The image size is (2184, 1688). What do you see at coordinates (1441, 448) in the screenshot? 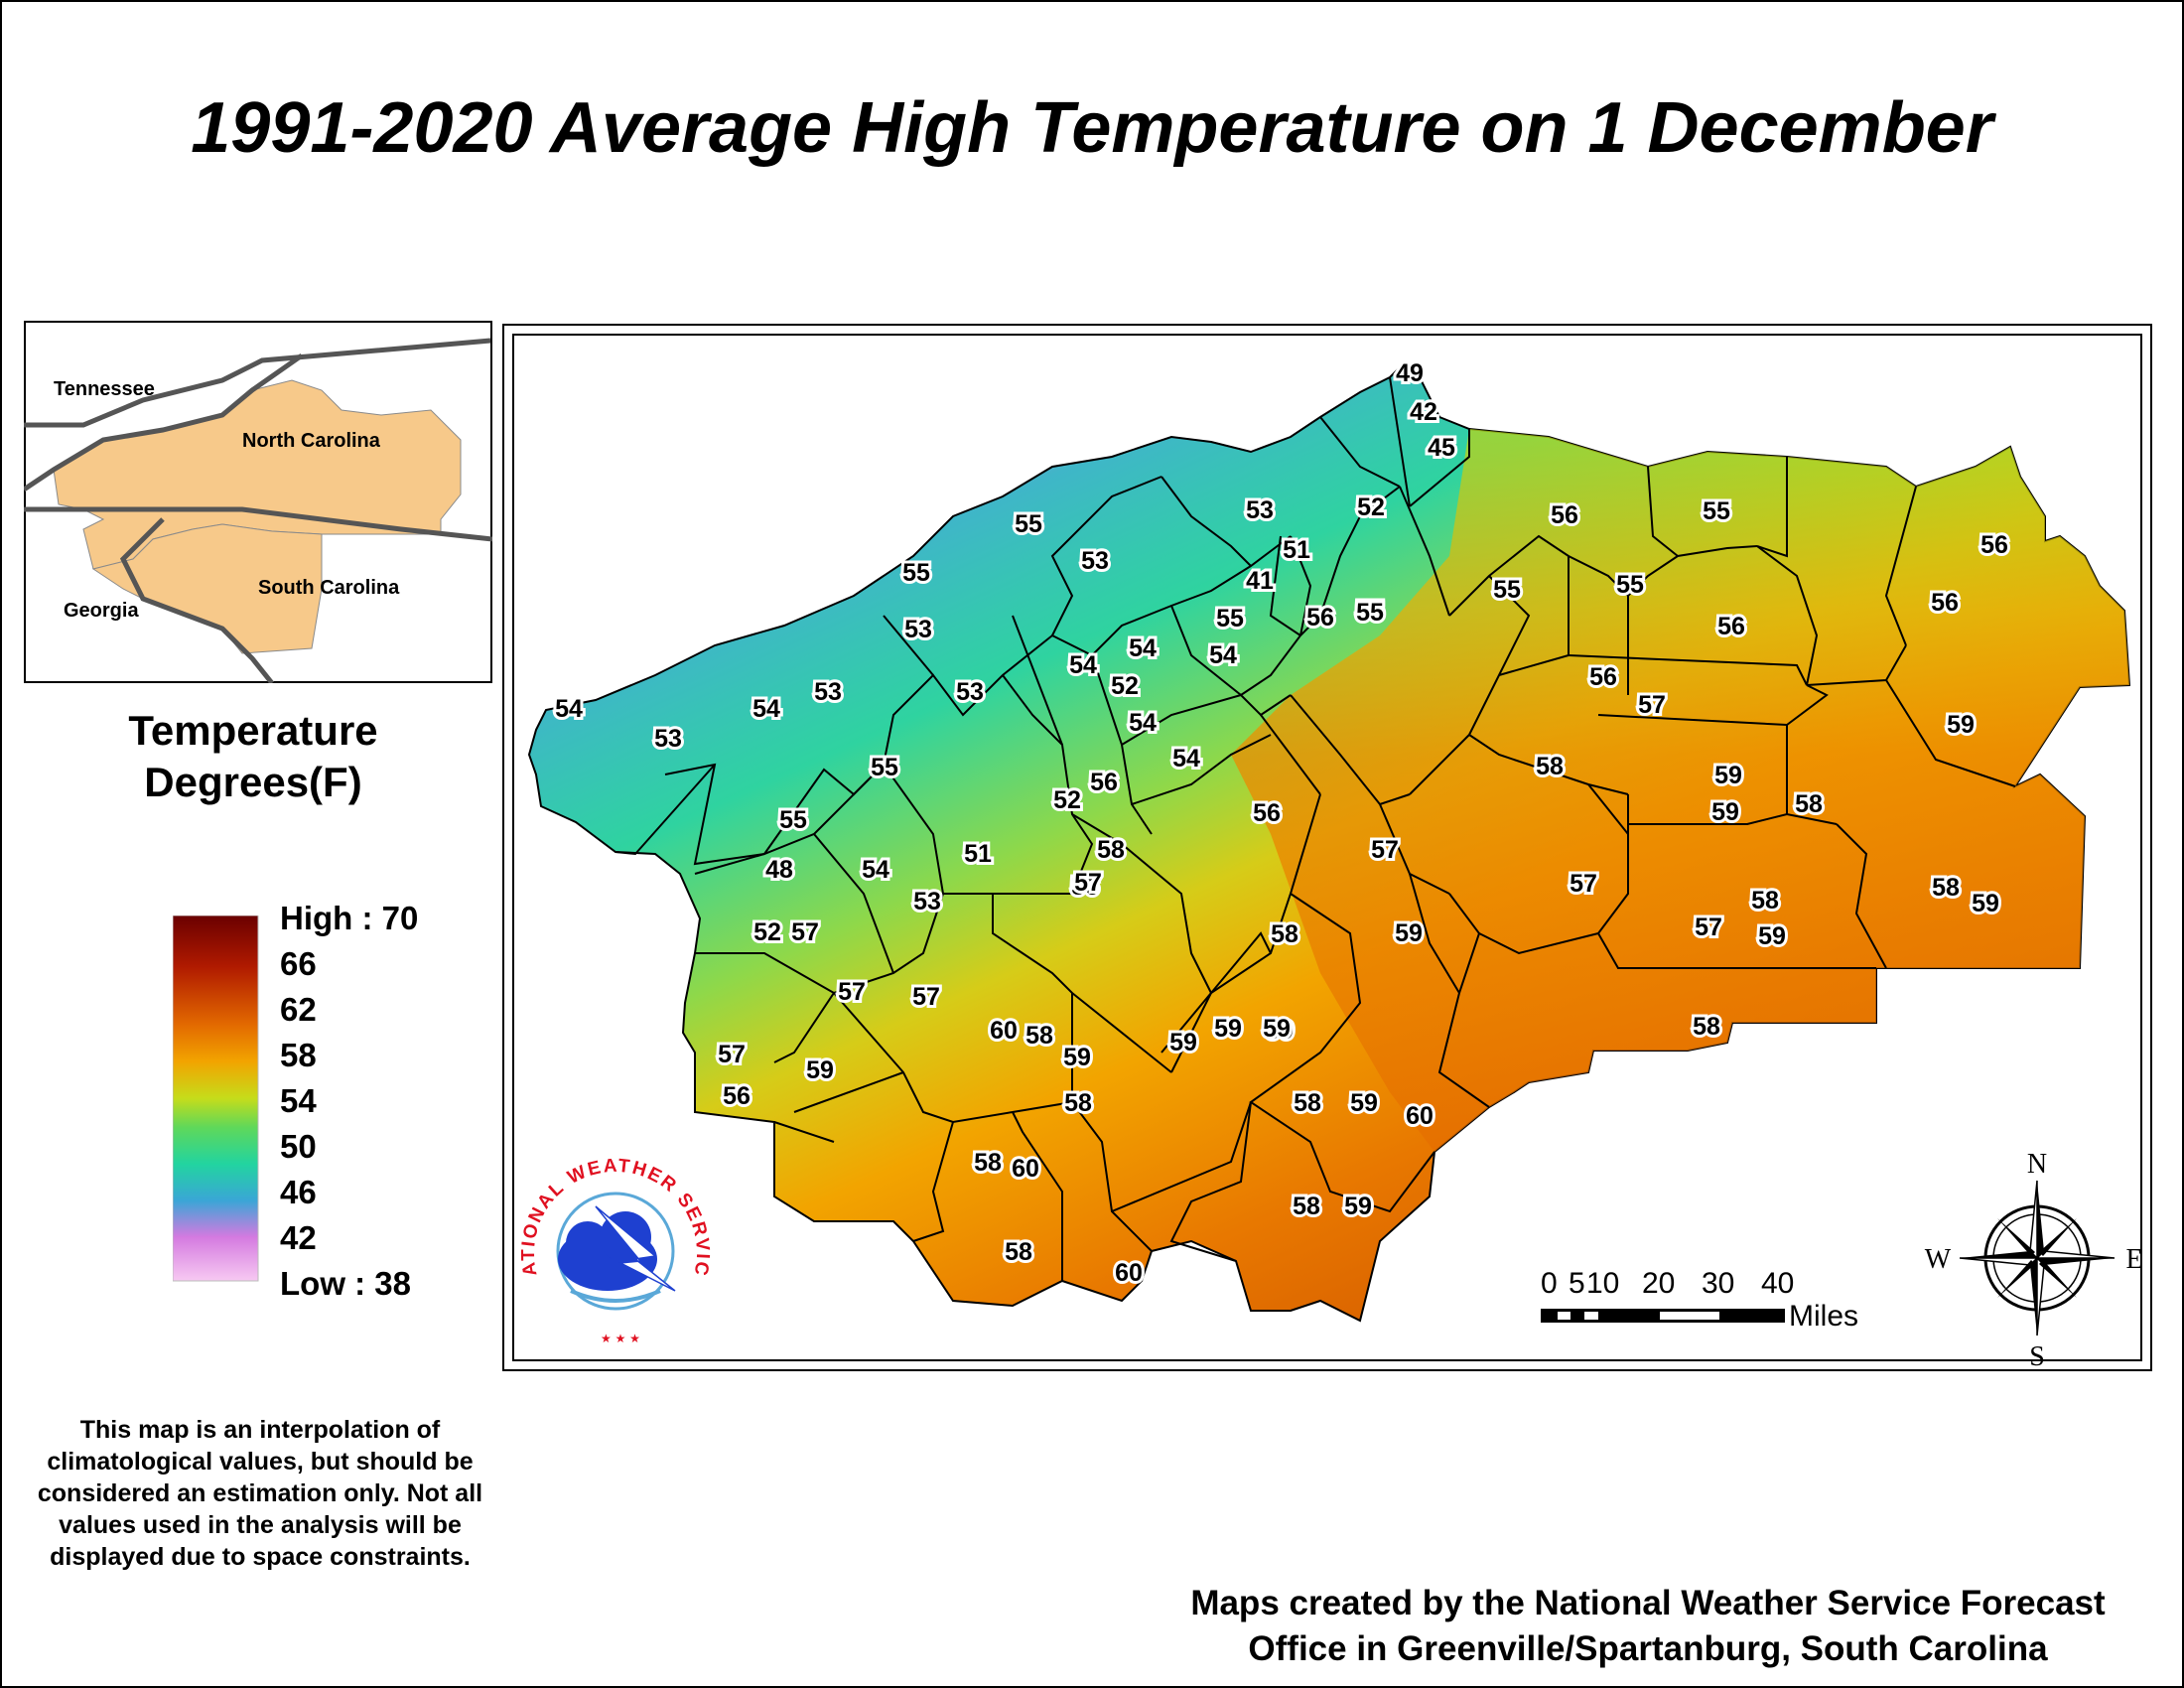
I see `map-value: 45` at bounding box center [1441, 448].